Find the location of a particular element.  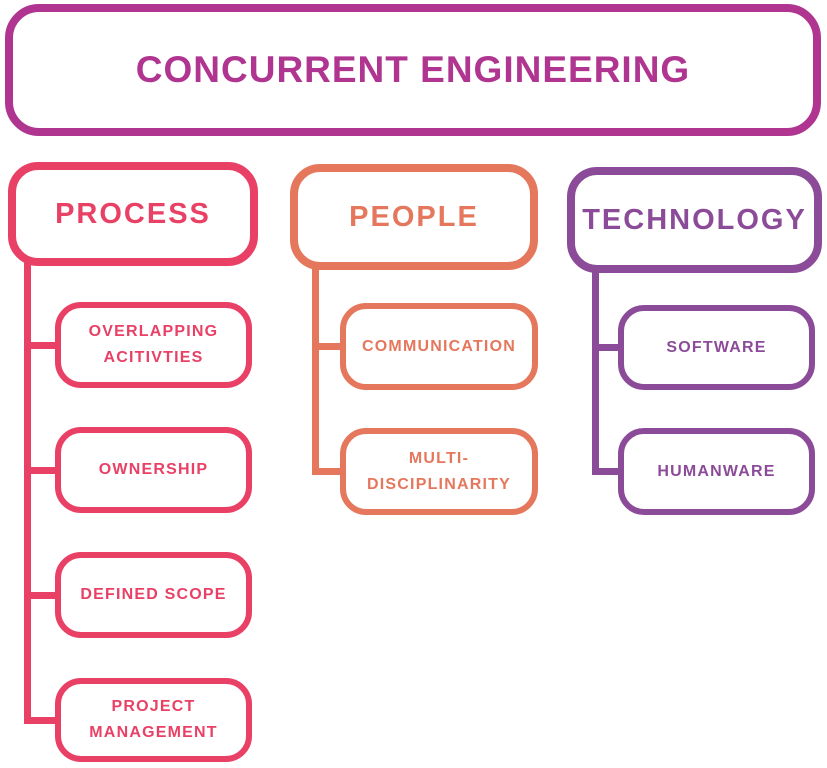

process-item-label: OVERLAPPING ACITIVTIES is located at coordinates (153, 344).